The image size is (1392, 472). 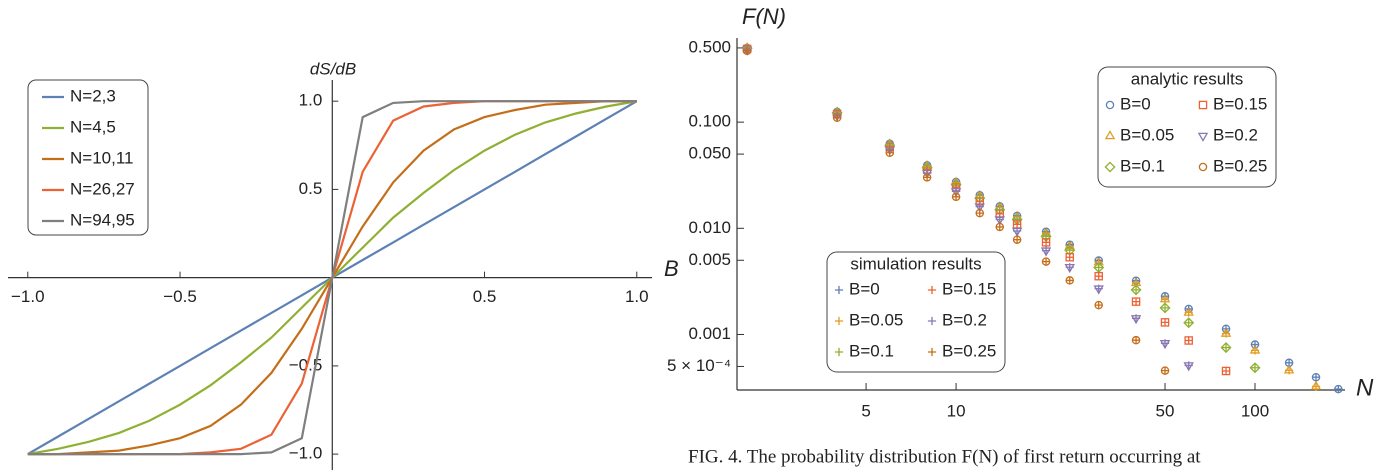 What do you see at coordinates (93, 95) in the screenshot?
I see `legend-label: N=2,3` at bounding box center [93, 95].